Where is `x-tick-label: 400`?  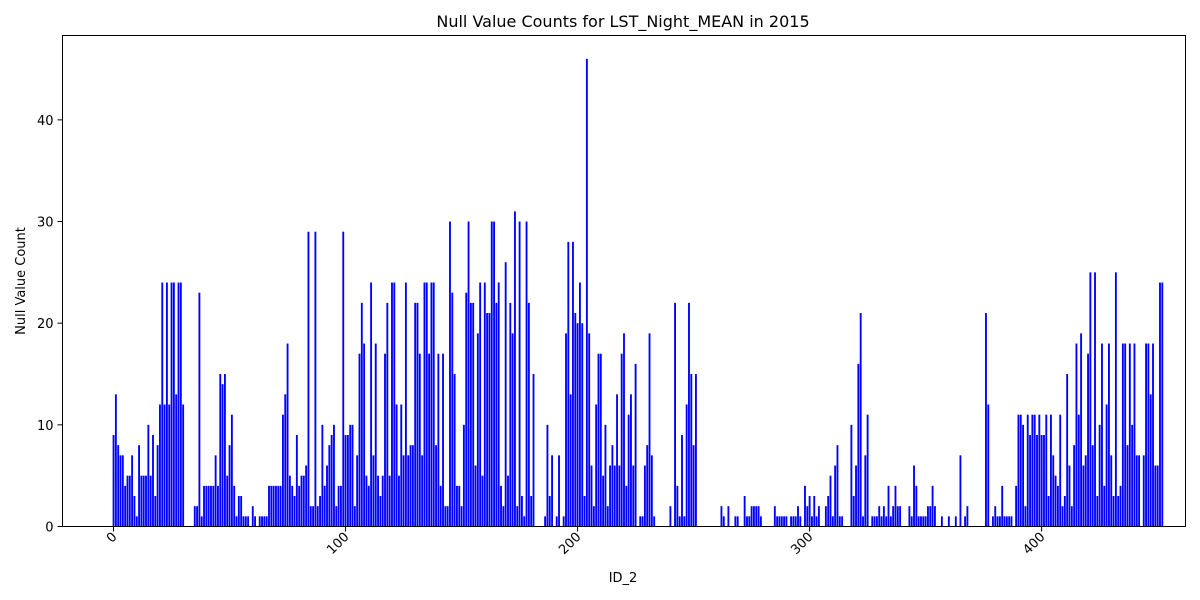
x-tick-label: 400 is located at coordinates (1034, 544).